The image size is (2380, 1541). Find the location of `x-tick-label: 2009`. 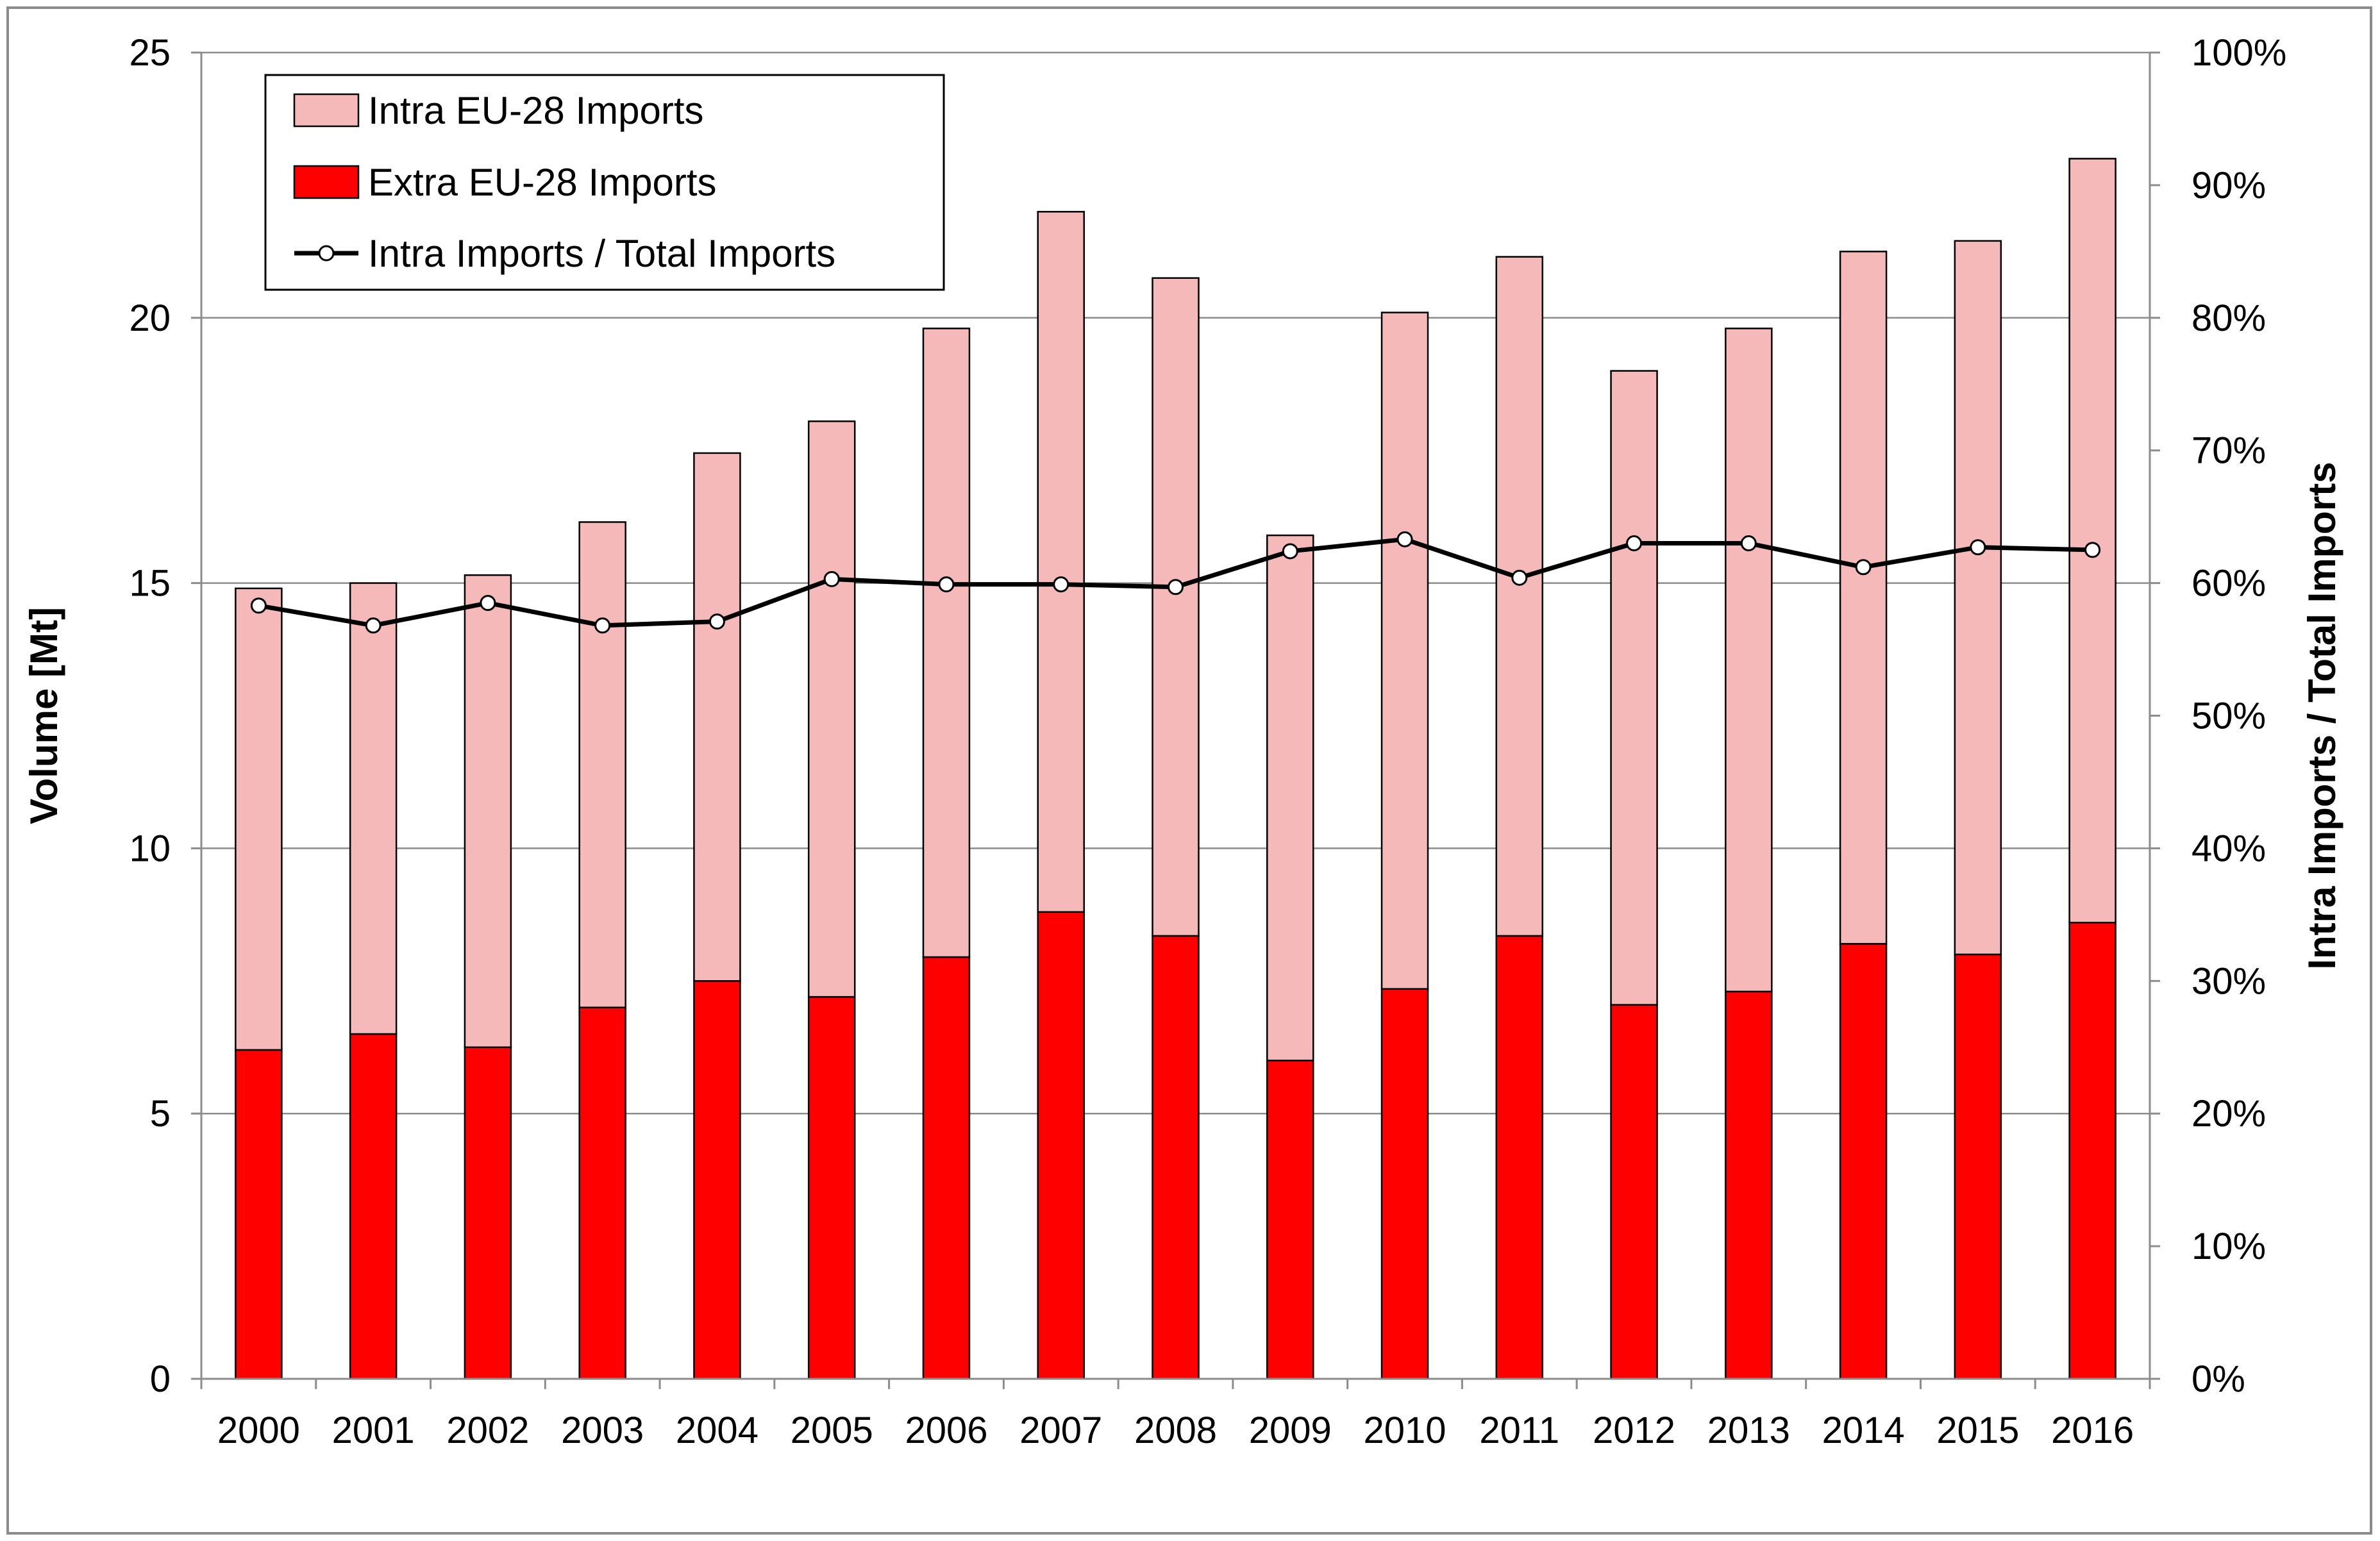

x-tick-label: 2009 is located at coordinates (1290, 1430).